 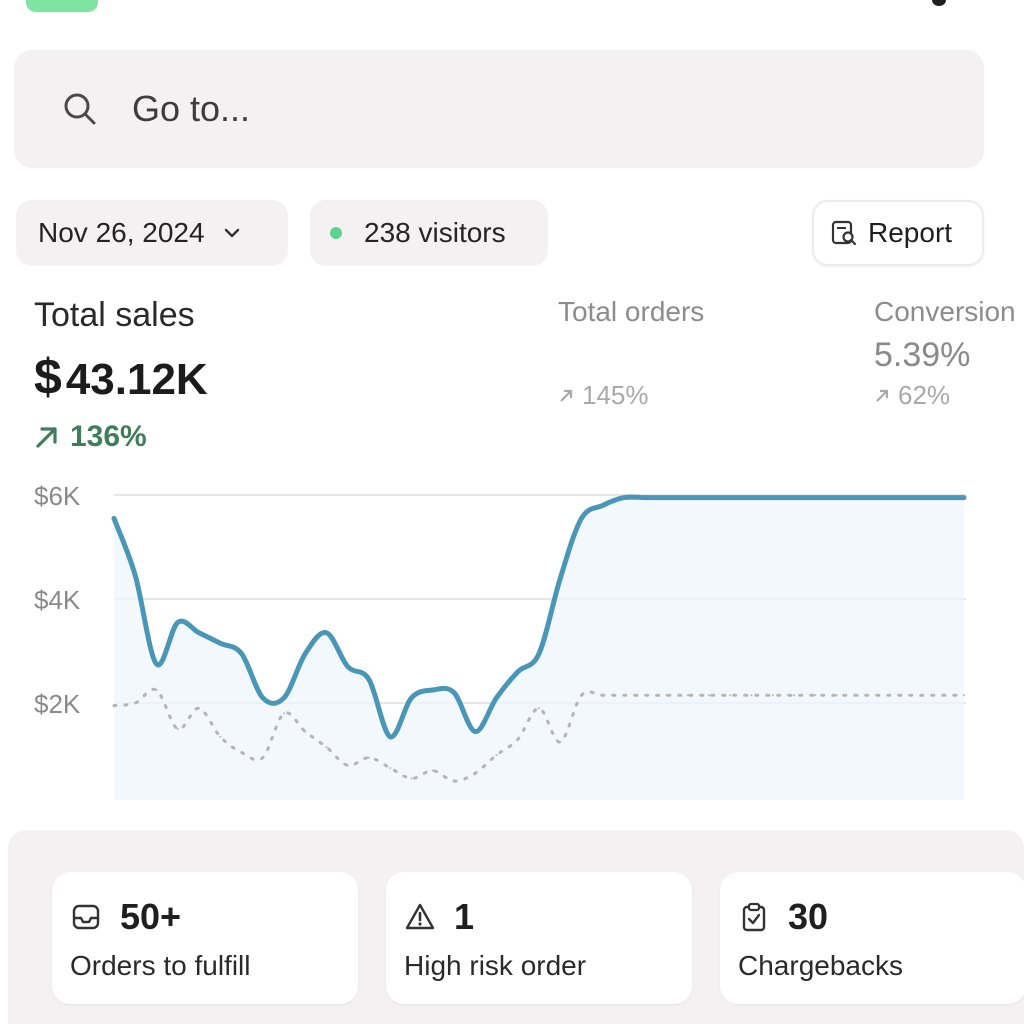 I want to click on report-button: Report, so click(x=898, y=233).